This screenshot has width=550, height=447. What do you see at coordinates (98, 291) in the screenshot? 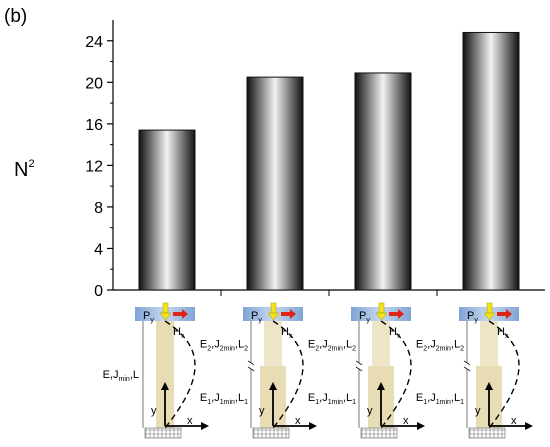
I see `y-tick-label: 0` at bounding box center [98, 291].